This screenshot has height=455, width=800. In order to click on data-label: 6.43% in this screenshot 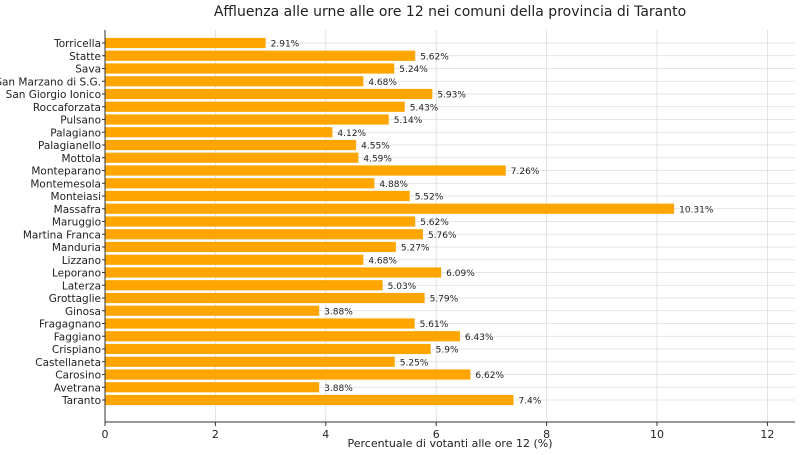, I will do `click(479, 338)`.